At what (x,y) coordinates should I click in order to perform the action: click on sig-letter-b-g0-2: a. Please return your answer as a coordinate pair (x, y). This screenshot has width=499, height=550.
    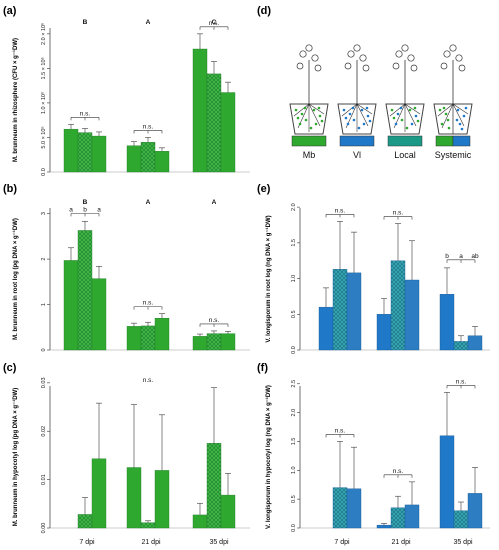
    Looking at the image, I should click on (99, 209).